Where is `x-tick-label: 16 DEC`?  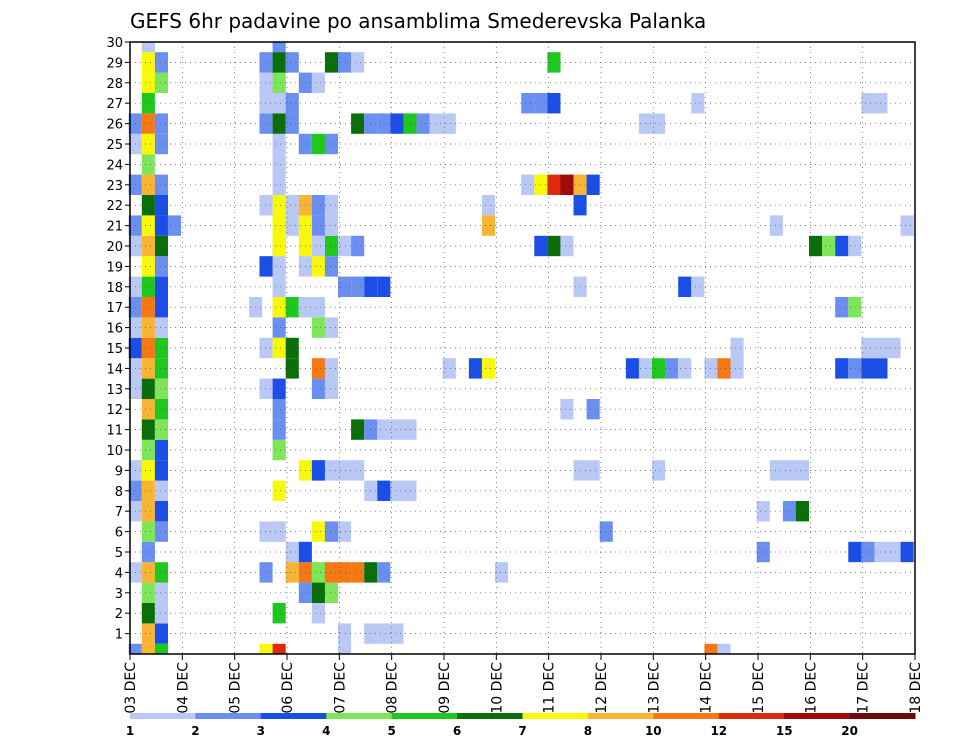
x-tick-label: 16 DEC is located at coordinates (811, 688).